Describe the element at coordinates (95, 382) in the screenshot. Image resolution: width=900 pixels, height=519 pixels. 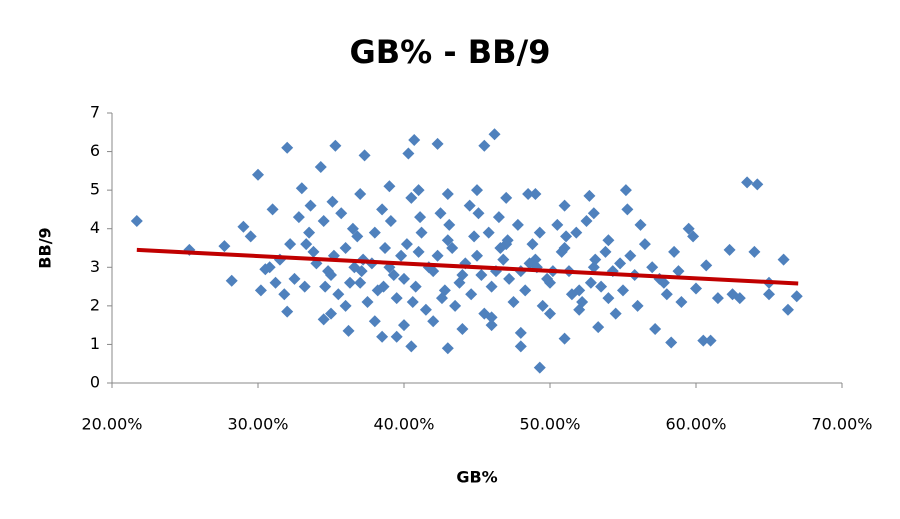
I see `y-tick-label: 0` at that location.